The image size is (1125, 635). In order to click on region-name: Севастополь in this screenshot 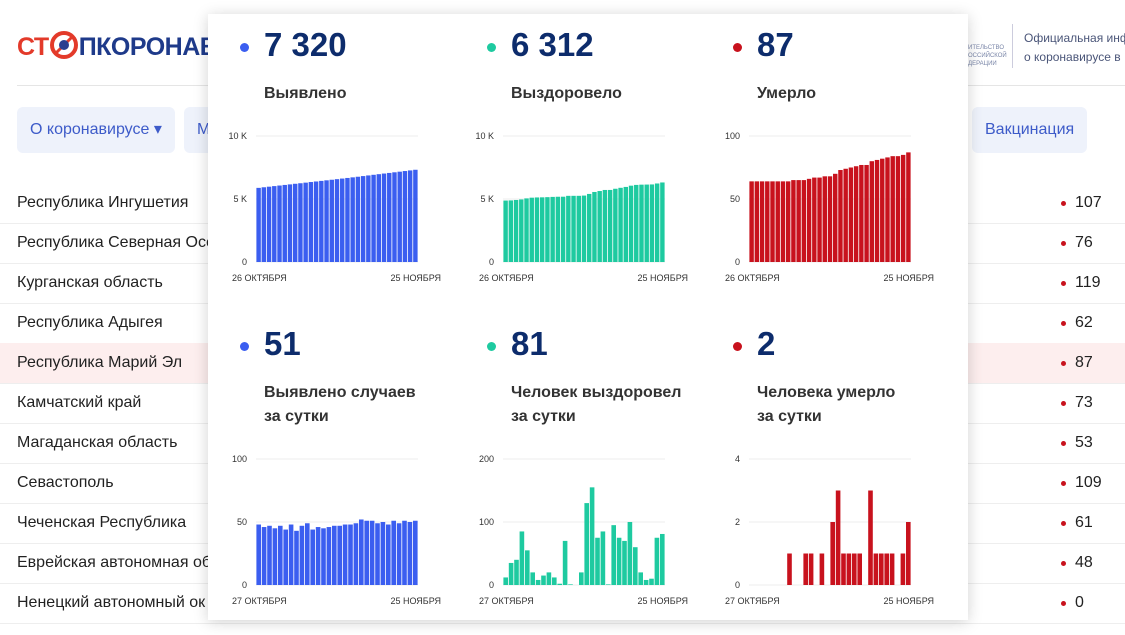, I will do `click(65, 482)`.